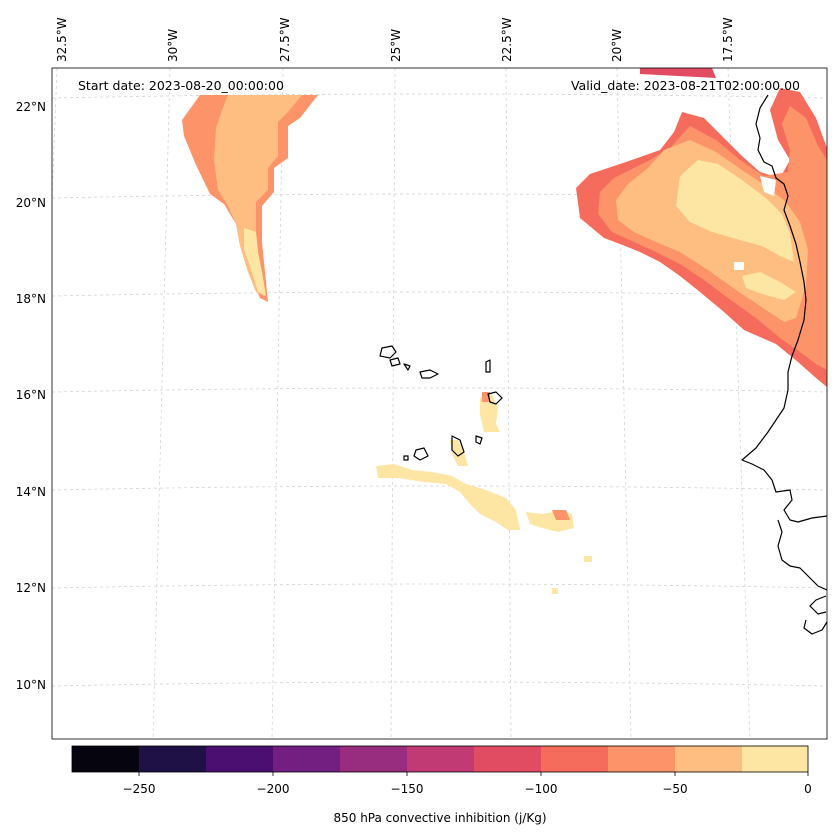 This screenshot has width=837, height=836. What do you see at coordinates (31, 492) in the screenshot?
I see `lat-label: 14°N` at bounding box center [31, 492].